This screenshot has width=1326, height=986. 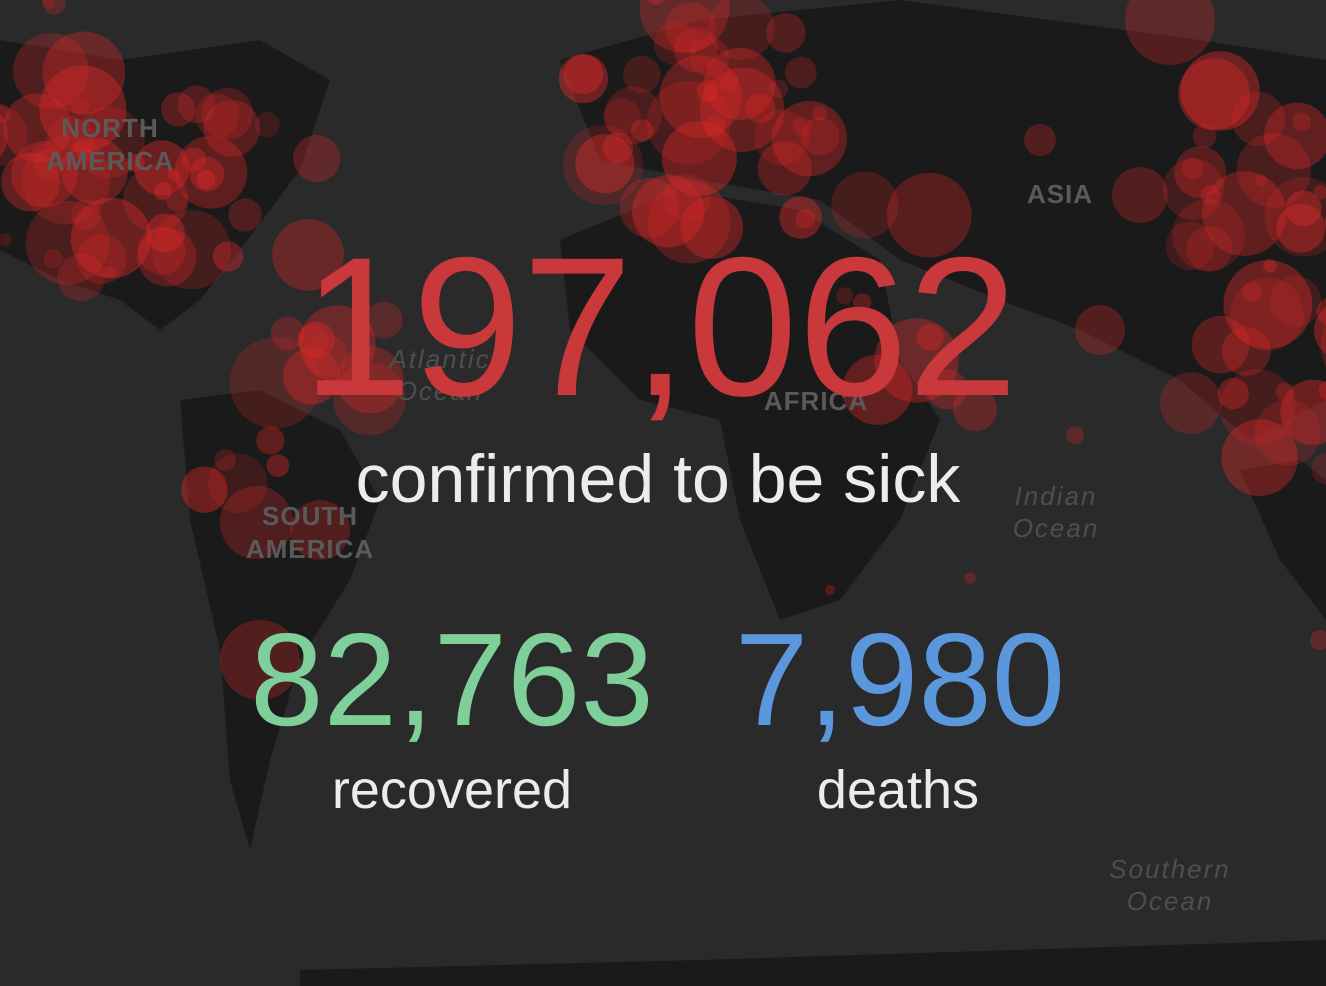 I want to click on confirmed-number: 197,062, so click(x=660, y=326).